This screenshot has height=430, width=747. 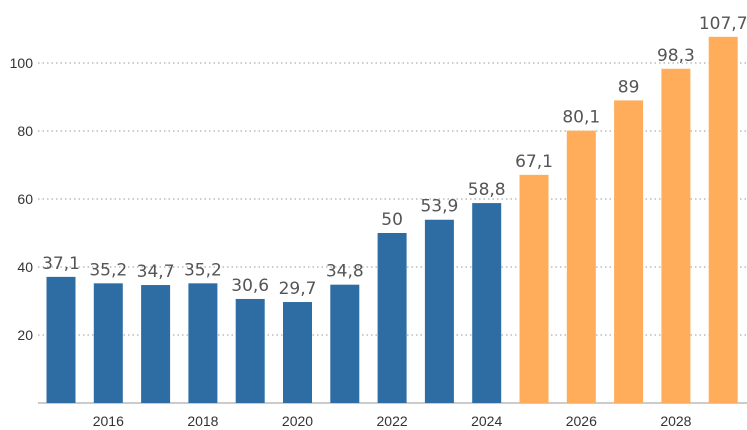 What do you see at coordinates (297, 352) in the screenshot?
I see `bar-2020` at bounding box center [297, 352].